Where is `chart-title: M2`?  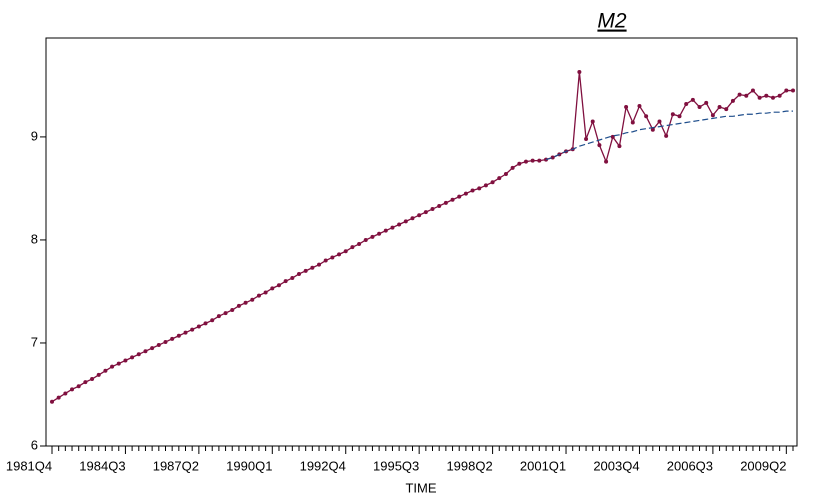
chart-title: M2 is located at coordinates (611, 21).